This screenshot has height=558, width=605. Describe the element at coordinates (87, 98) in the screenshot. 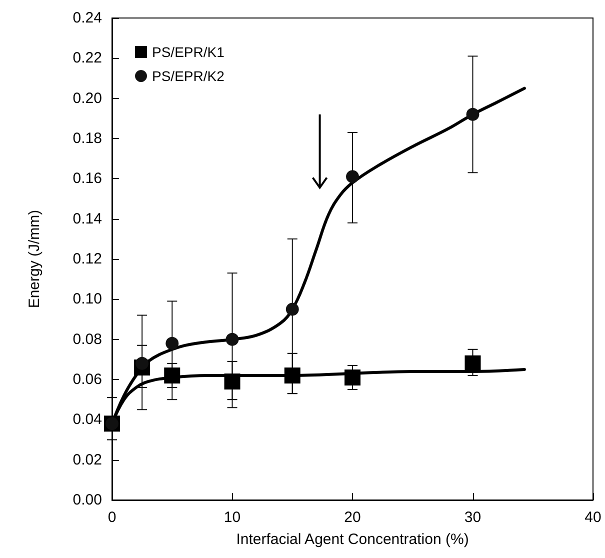

I see `y-tick-label: 0.20` at that location.